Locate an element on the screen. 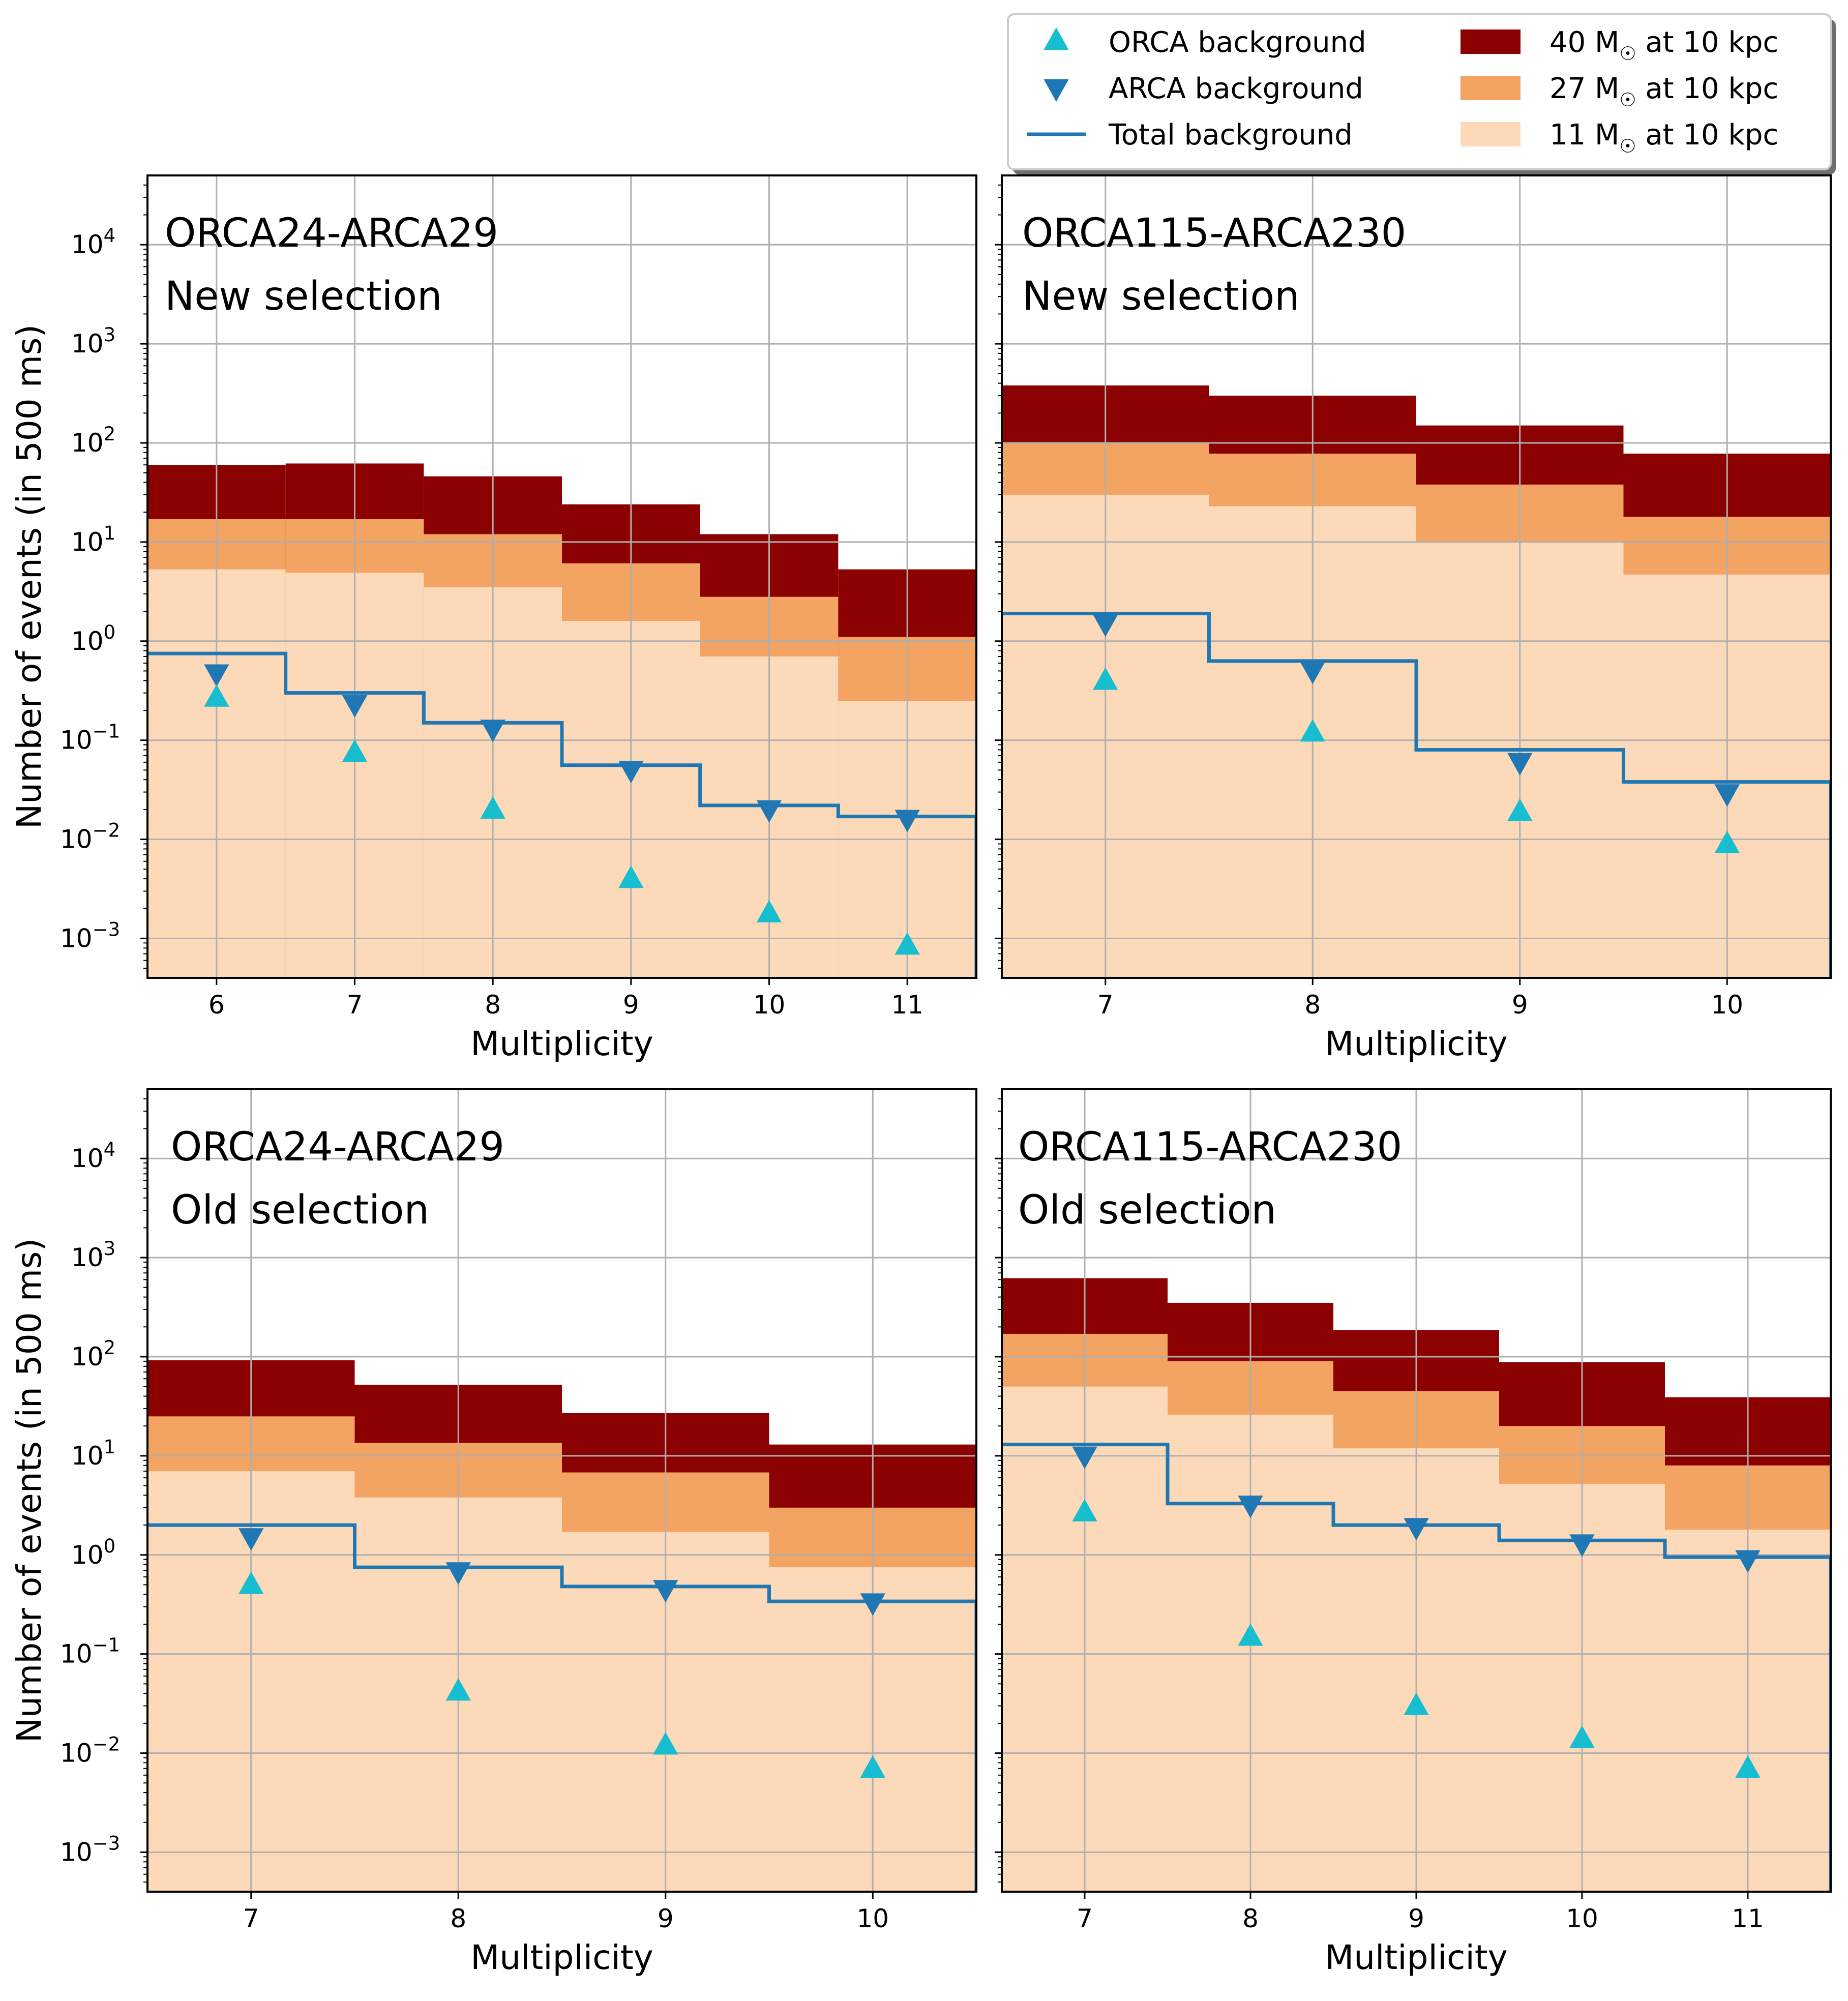  legend-m27-label: 27 M☉ at 10 kpc is located at coordinates (1663, 91).